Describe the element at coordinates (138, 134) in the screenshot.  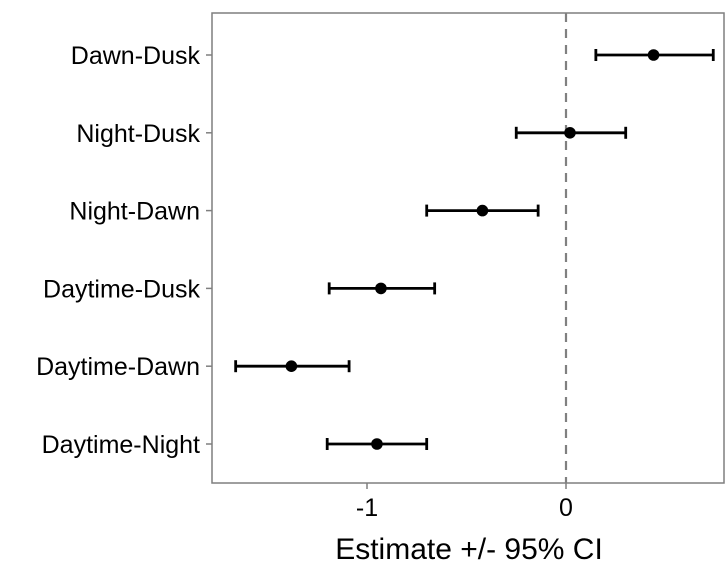
I see `y-tick-label: Night-Dusk` at that location.